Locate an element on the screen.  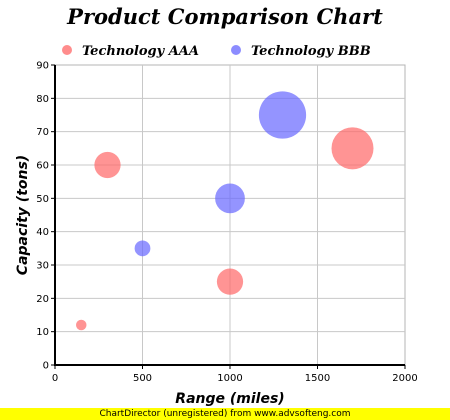
y-tick-label: 40 is located at coordinates (42, 232).